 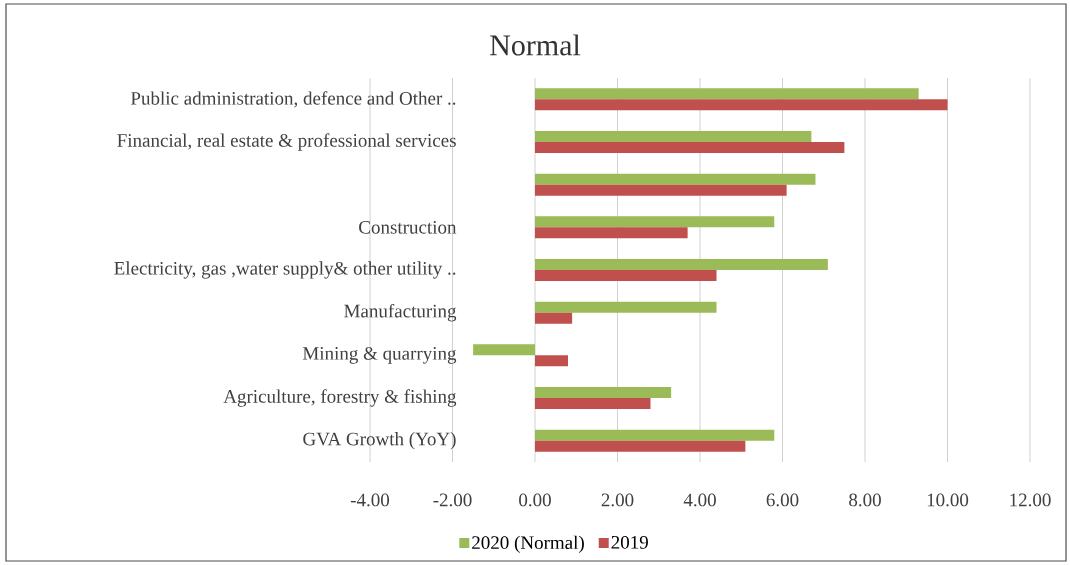 What do you see at coordinates (535, 500) in the screenshot?
I see `x-tick-label: 0.00` at bounding box center [535, 500].